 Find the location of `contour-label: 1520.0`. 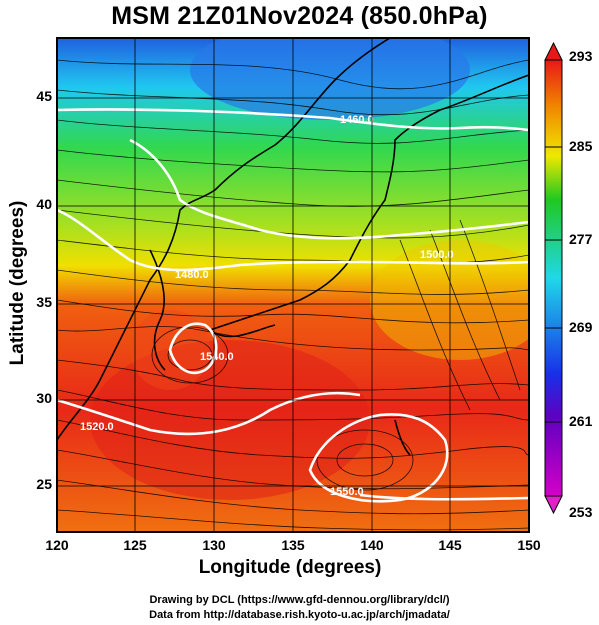

contour-label: 1520.0 is located at coordinates (97, 427).